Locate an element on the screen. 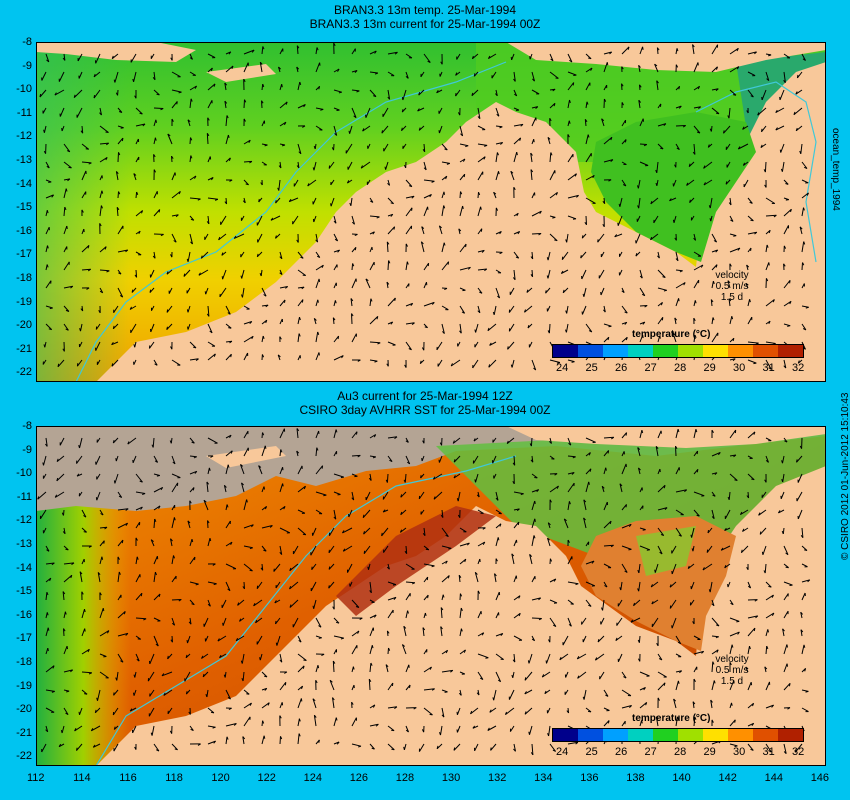 The height and width of the screenshot is (800, 850). colorbar-segment is located at coordinates (640, 735).